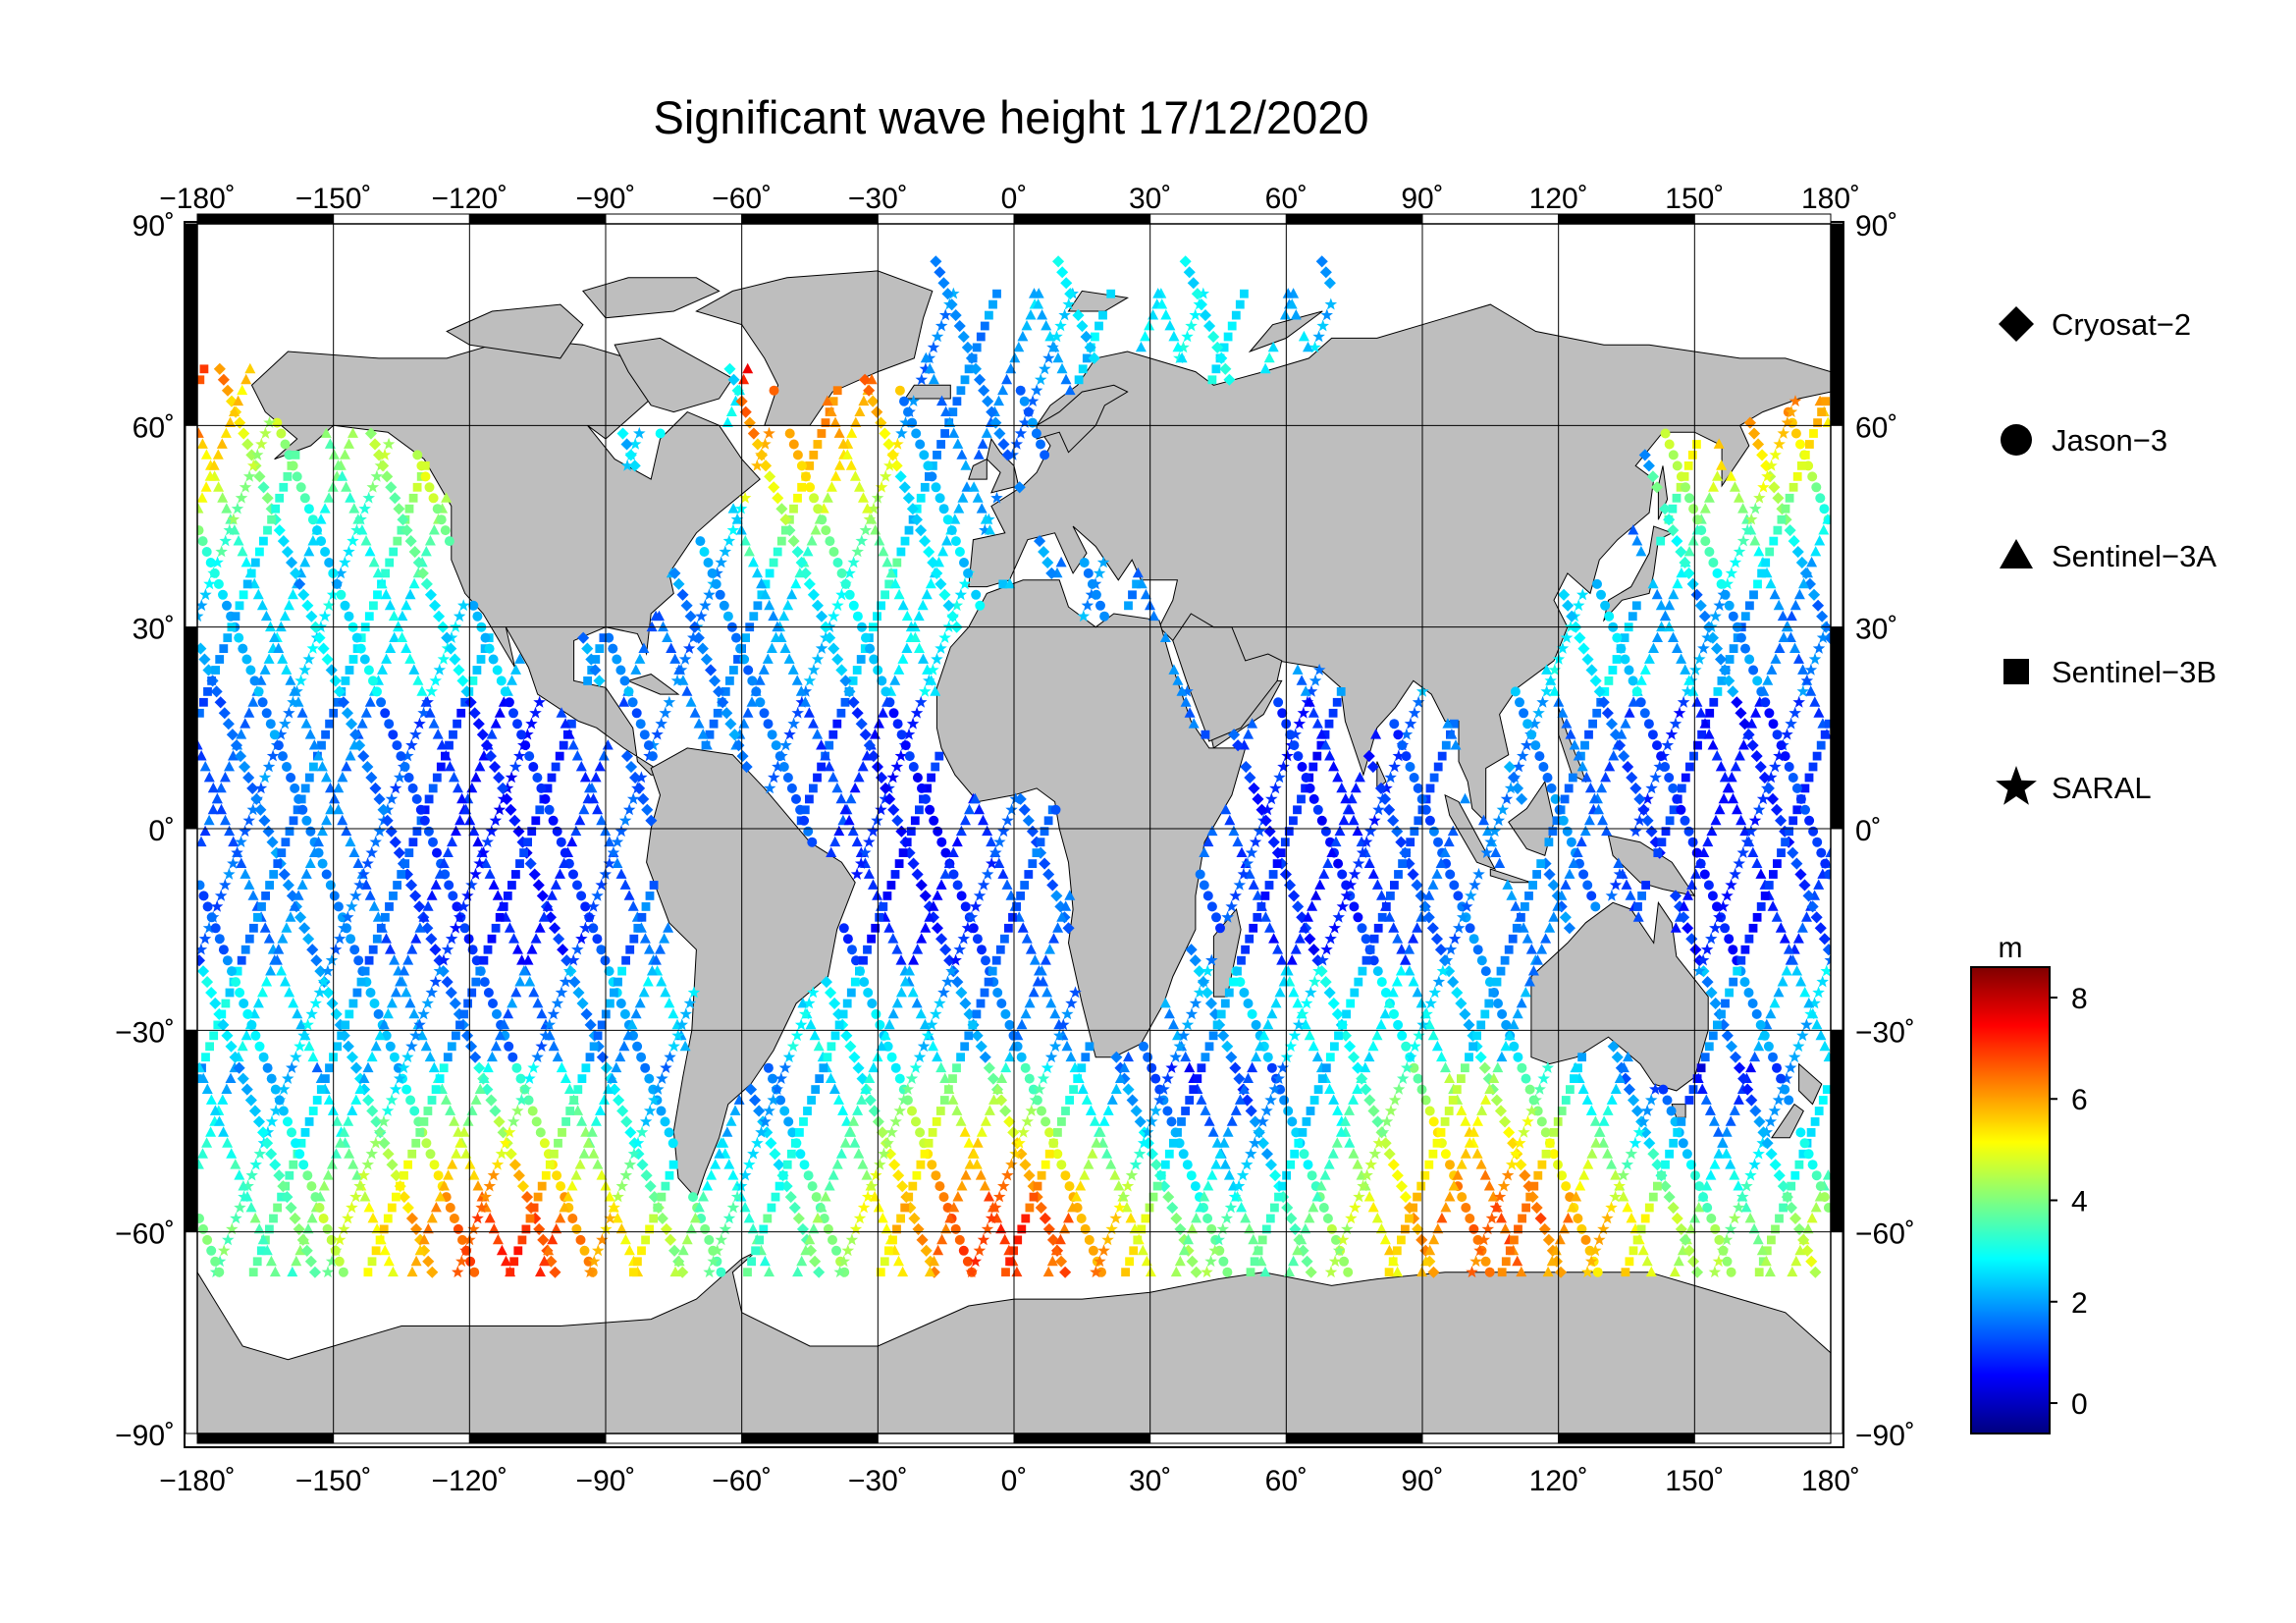  What do you see at coordinates (1422, 1481) in the screenshot?
I see `x-tick-bottom: 90˚` at bounding box center [1422, 1481].